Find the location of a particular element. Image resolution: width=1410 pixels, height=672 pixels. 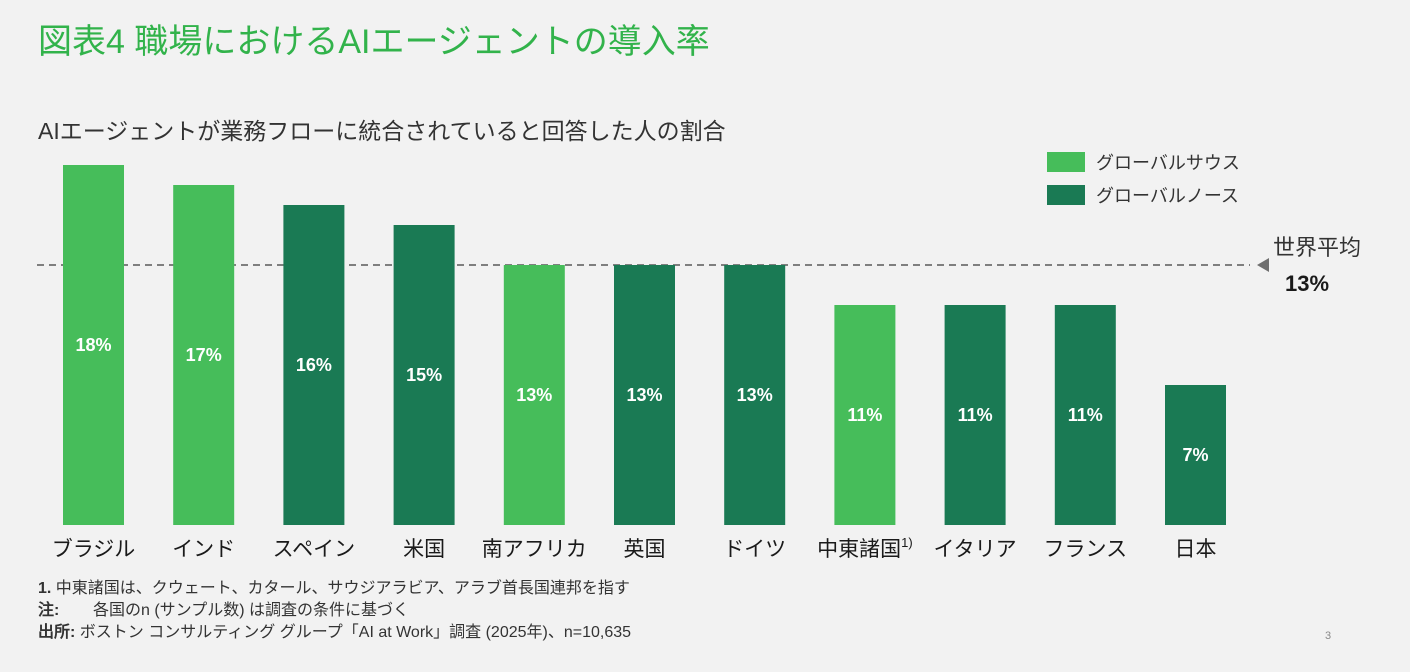

category-superscript: 1) is located at coordinates (907, 542).